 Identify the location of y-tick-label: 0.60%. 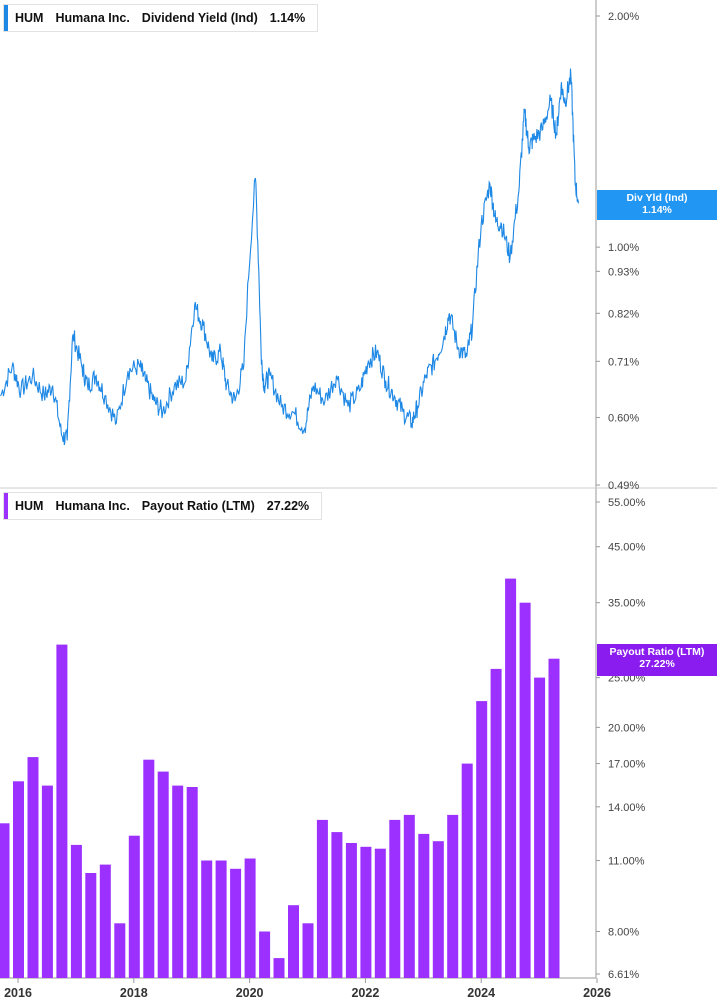
(623, 418).